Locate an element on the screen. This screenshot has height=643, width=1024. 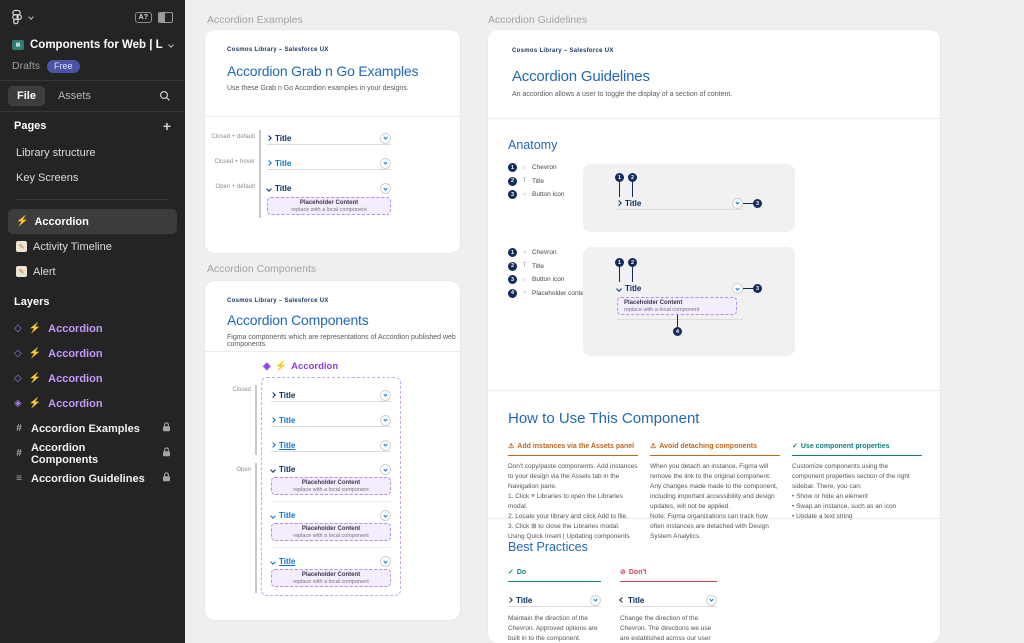
component-icon: ◈ is located at coordinates (18, 403).